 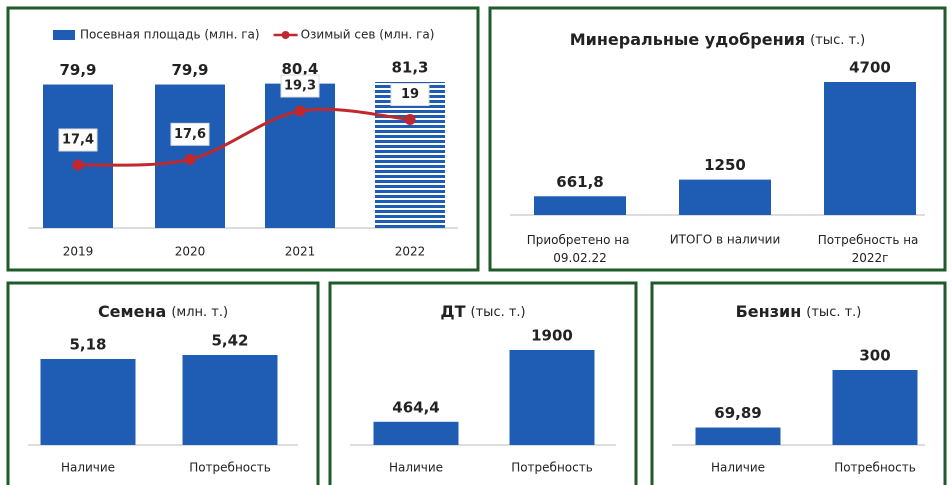 I want to click on data-label: 17,6, so click(x=190, y=134).